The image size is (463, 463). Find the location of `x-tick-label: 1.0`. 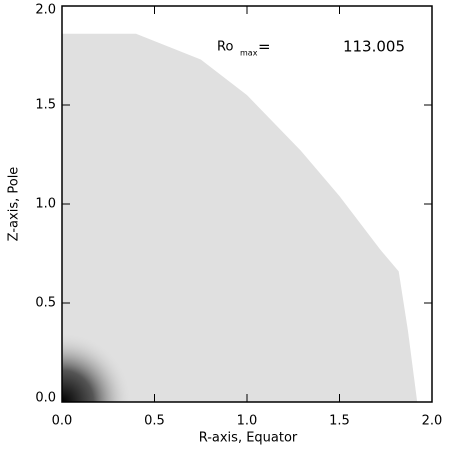

x-tick-label: 1.0 is located at coordinates (247, 421).